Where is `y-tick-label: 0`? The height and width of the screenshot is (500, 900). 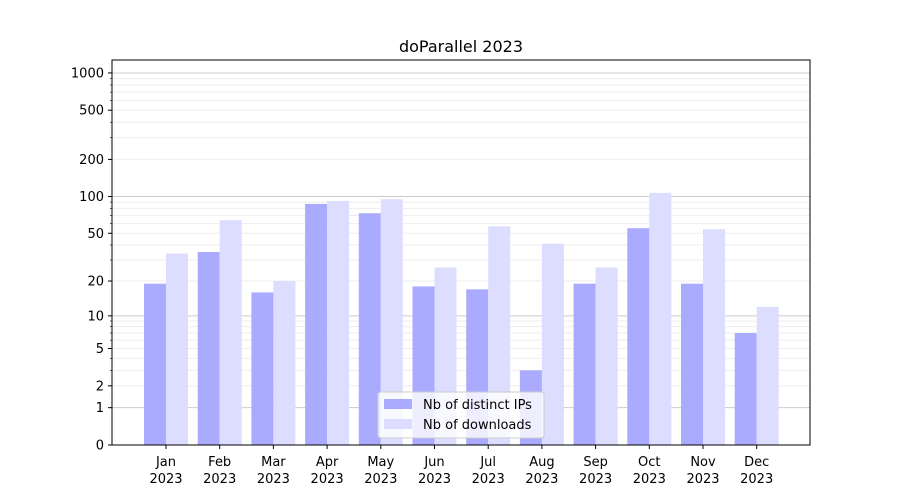
y-tick-label: 0 is located at coordinates (100, 446).